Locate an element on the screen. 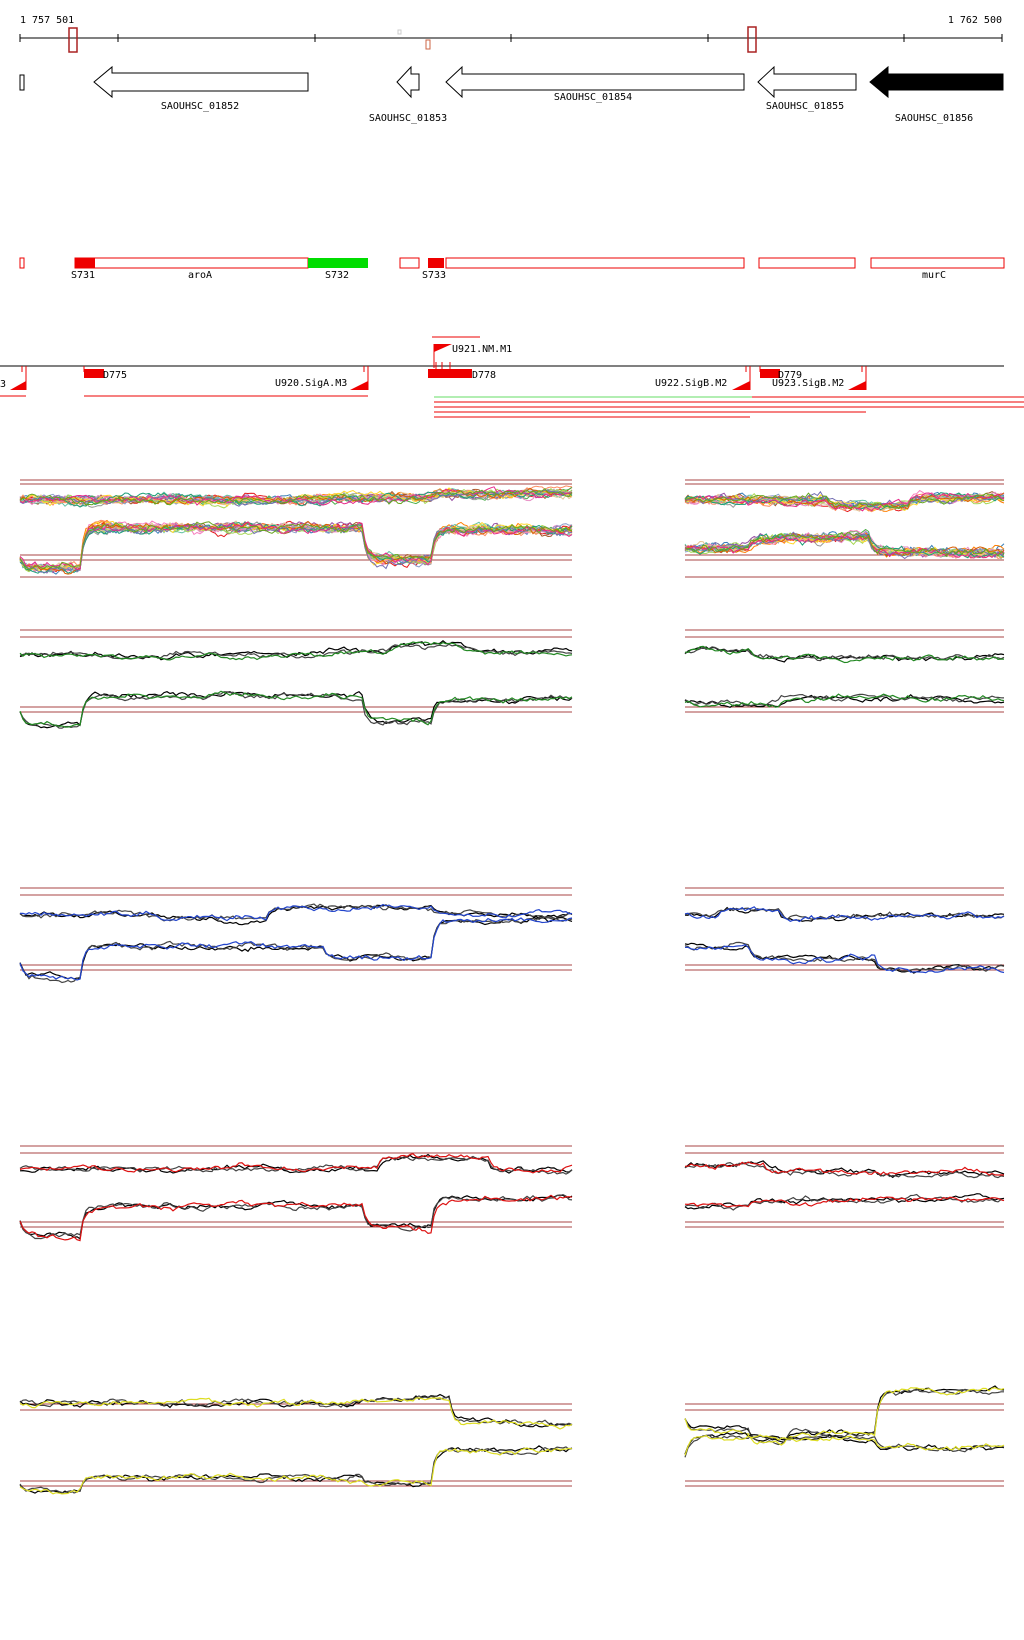 This screenshot has height=1640, width=1024. axis-marker-box-small is located at coordinates (428, 44).